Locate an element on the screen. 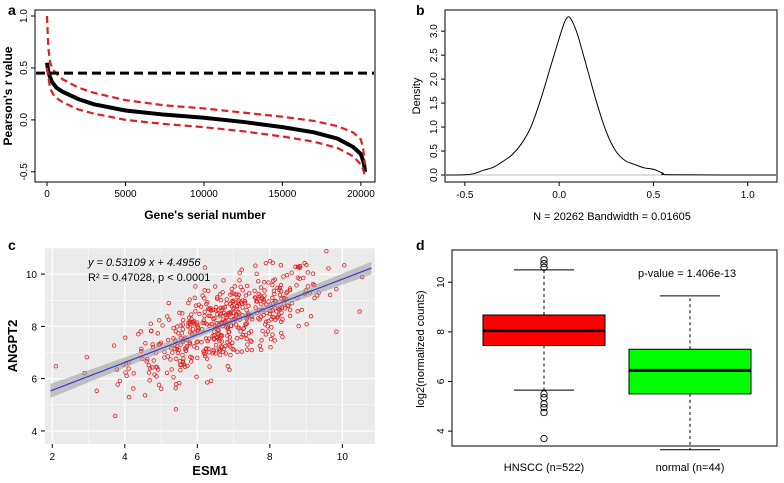 This screenshot has height=483, width=784. y-axis-title-d: log2(normalized counts) is located at coordinates (421, 348).